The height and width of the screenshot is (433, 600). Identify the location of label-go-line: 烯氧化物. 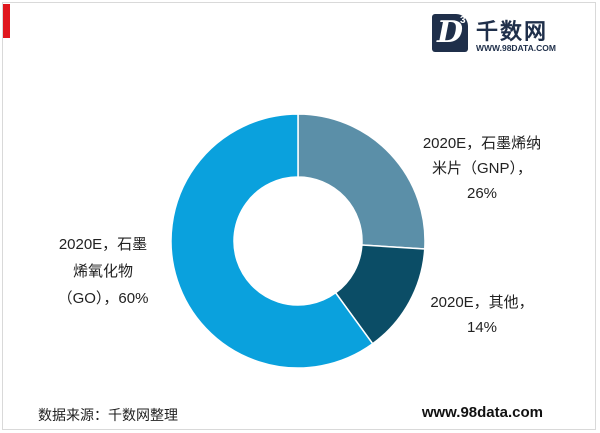
(103, 271).